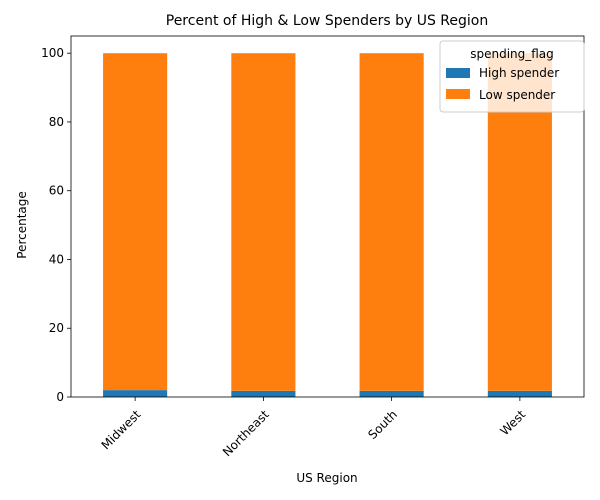  I want to click on legend-label-low-spender: Low spender, so click(517, 95).